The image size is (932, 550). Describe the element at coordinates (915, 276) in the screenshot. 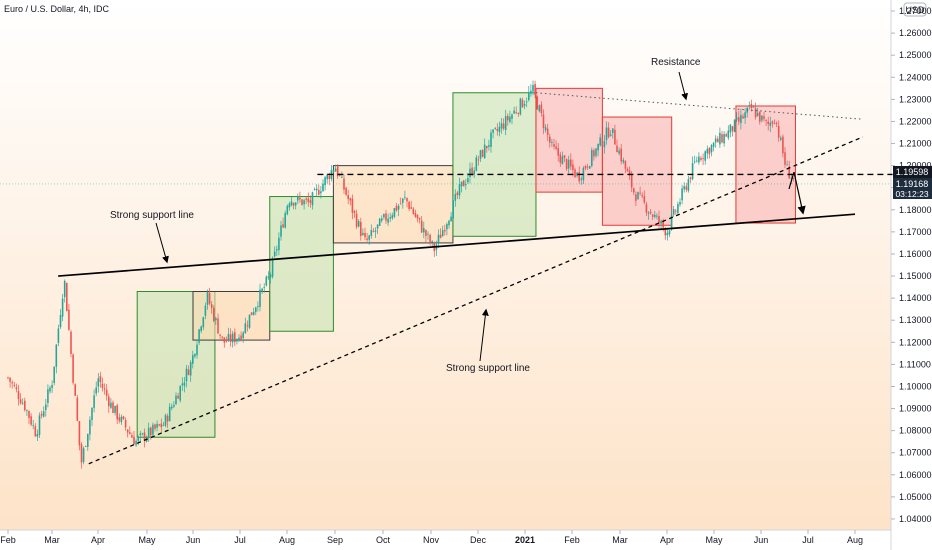

I see `price-tick-label: 1.15000` at that location.